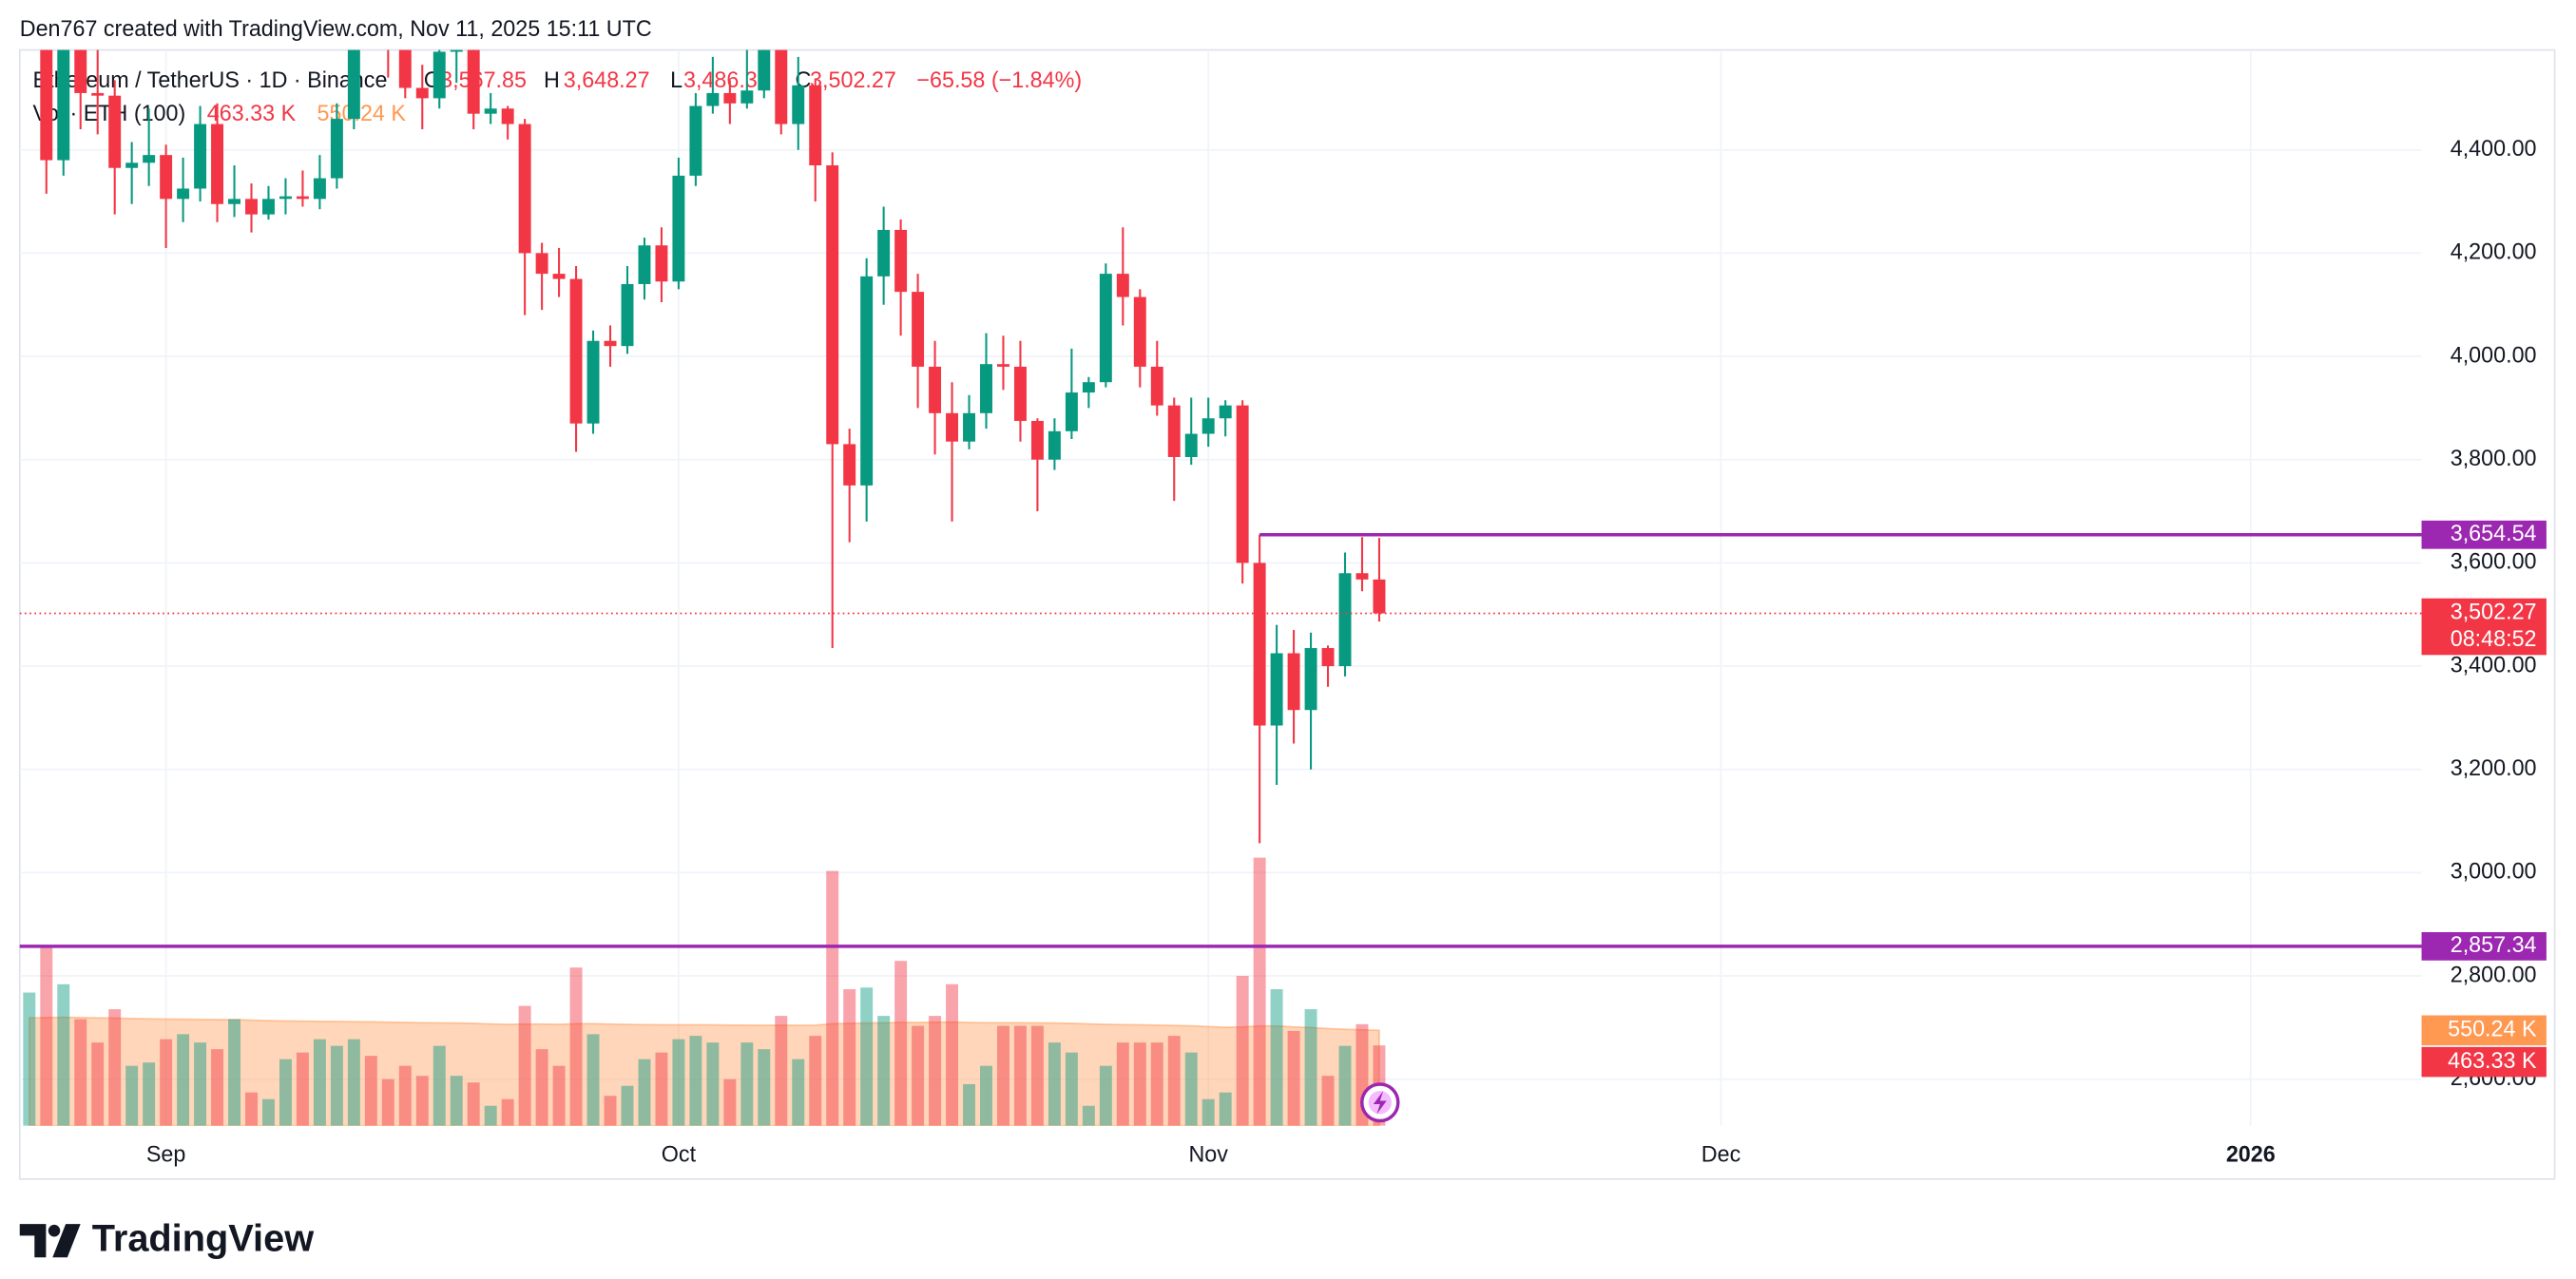 This screenshot has width=2576, height=1279. I want to click on legend-key: H, so click(552, 79).